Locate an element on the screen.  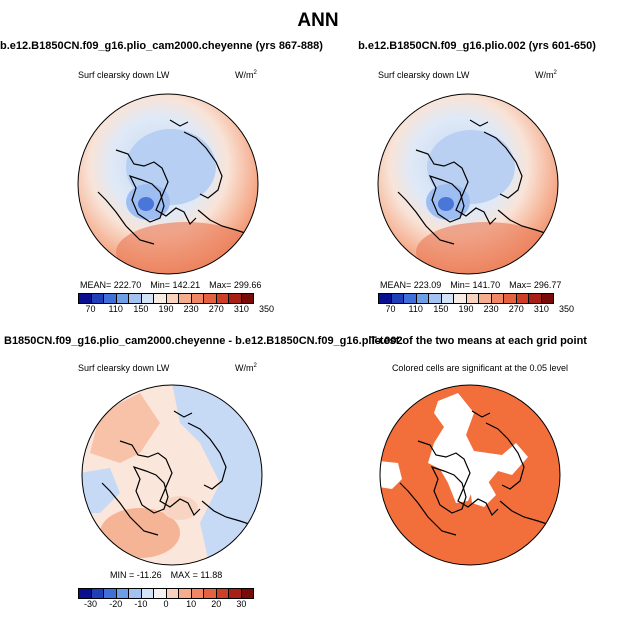
panel3-stats: MIN = -11.26 MAX = 11.88 is located at coordinates (170, 575).